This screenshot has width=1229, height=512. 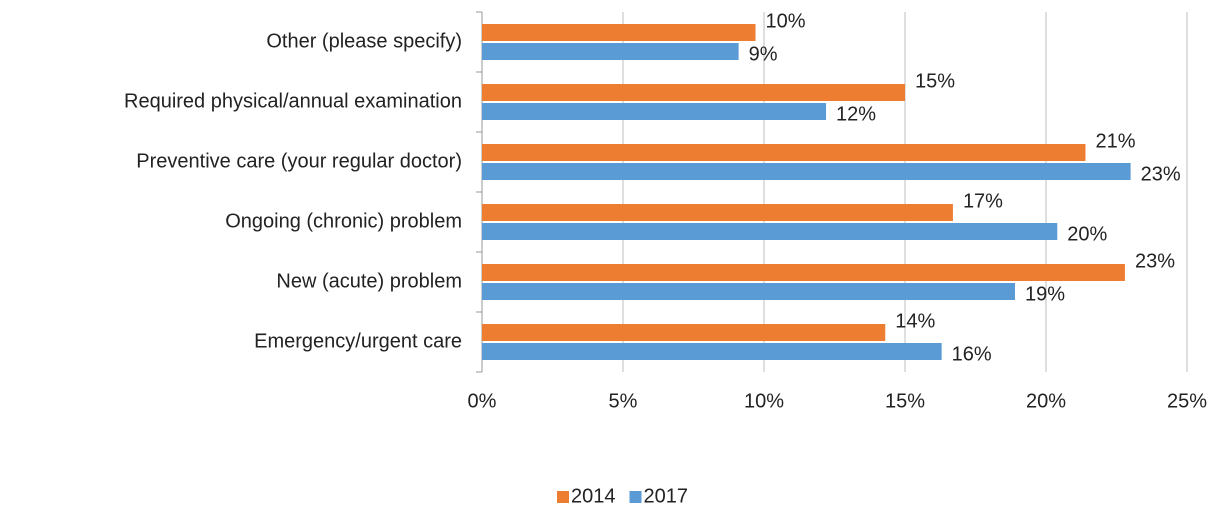 What do you see at coordinates (905, 401) in the screenshot?
I see `x-tick-label: 15%` at bounding box center [905, 401].